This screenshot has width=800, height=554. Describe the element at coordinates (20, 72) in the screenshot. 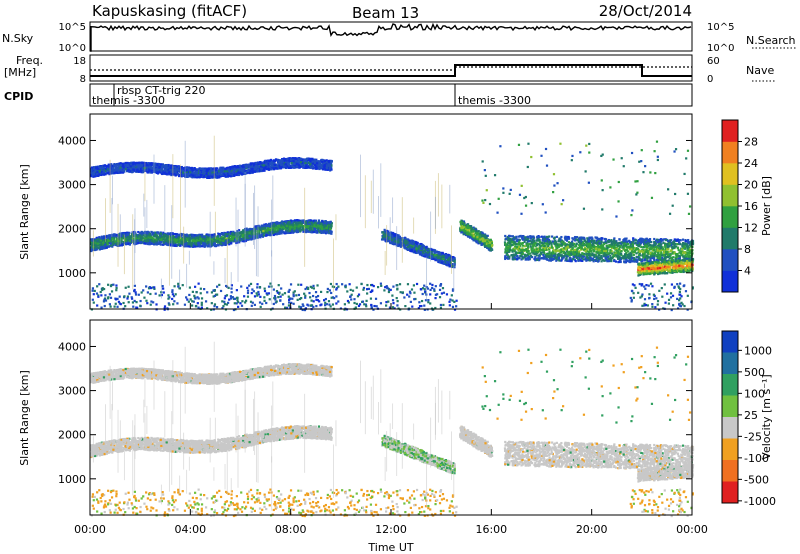

I see `freq-label-line2: [MHz]` at that location.